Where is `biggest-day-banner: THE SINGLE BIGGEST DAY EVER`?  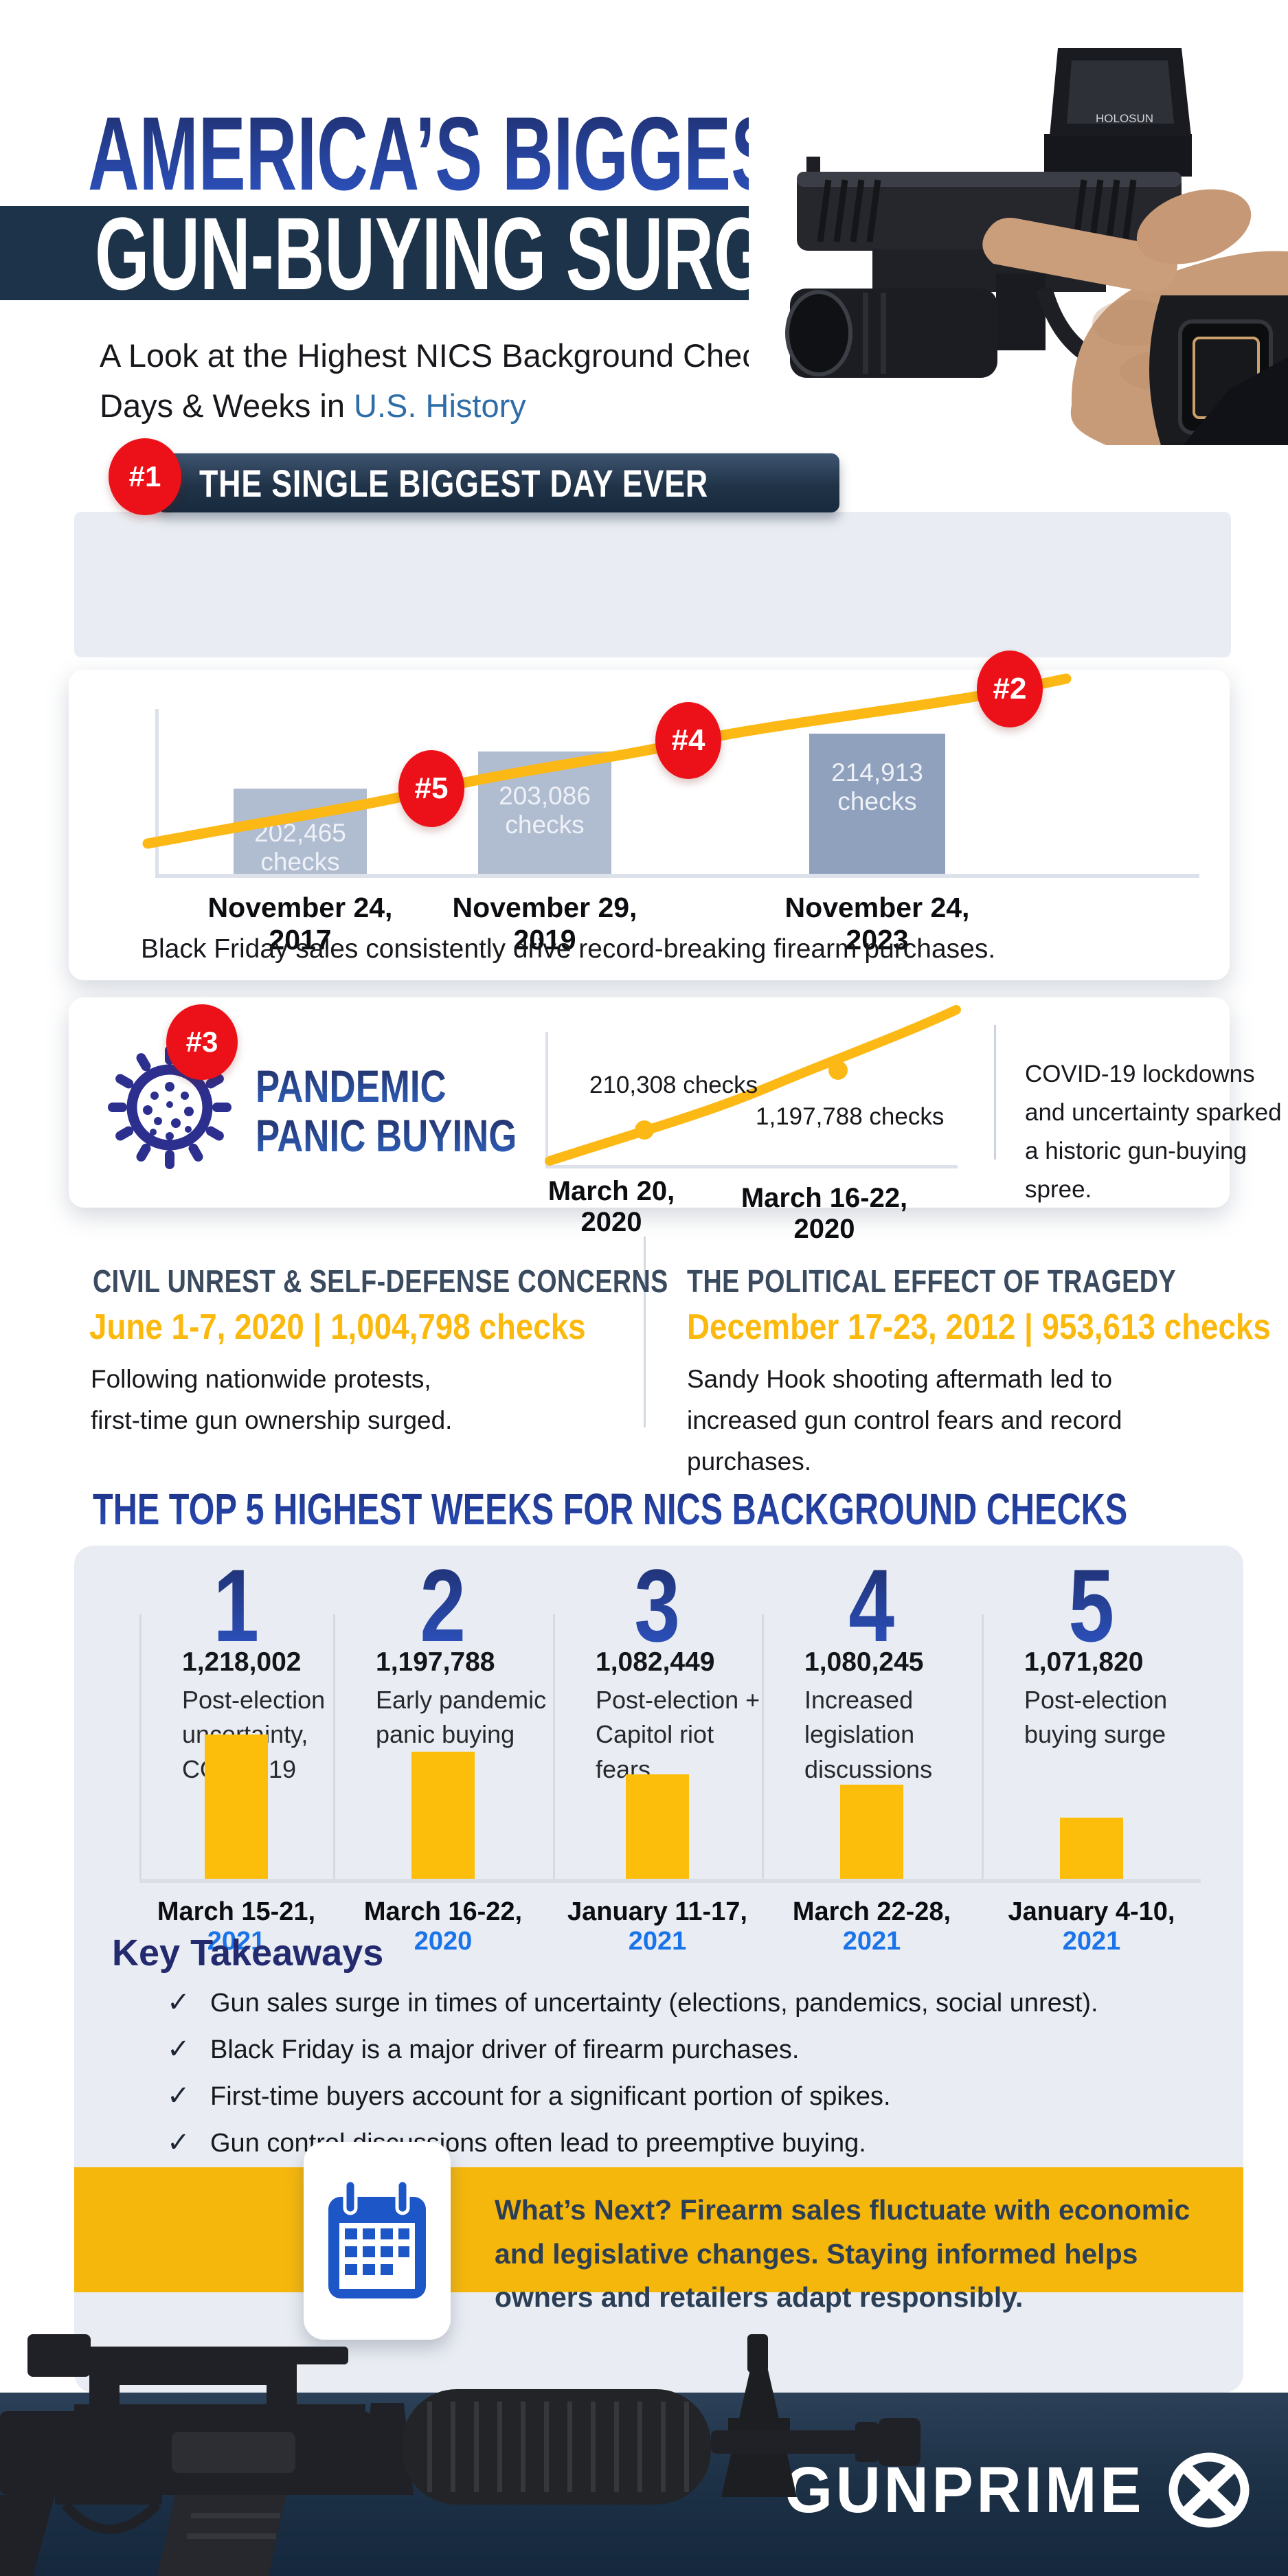 biggest-day-banner: THE SINGLE BIGGEST DAY EVER is located at coordinates (498, 482).